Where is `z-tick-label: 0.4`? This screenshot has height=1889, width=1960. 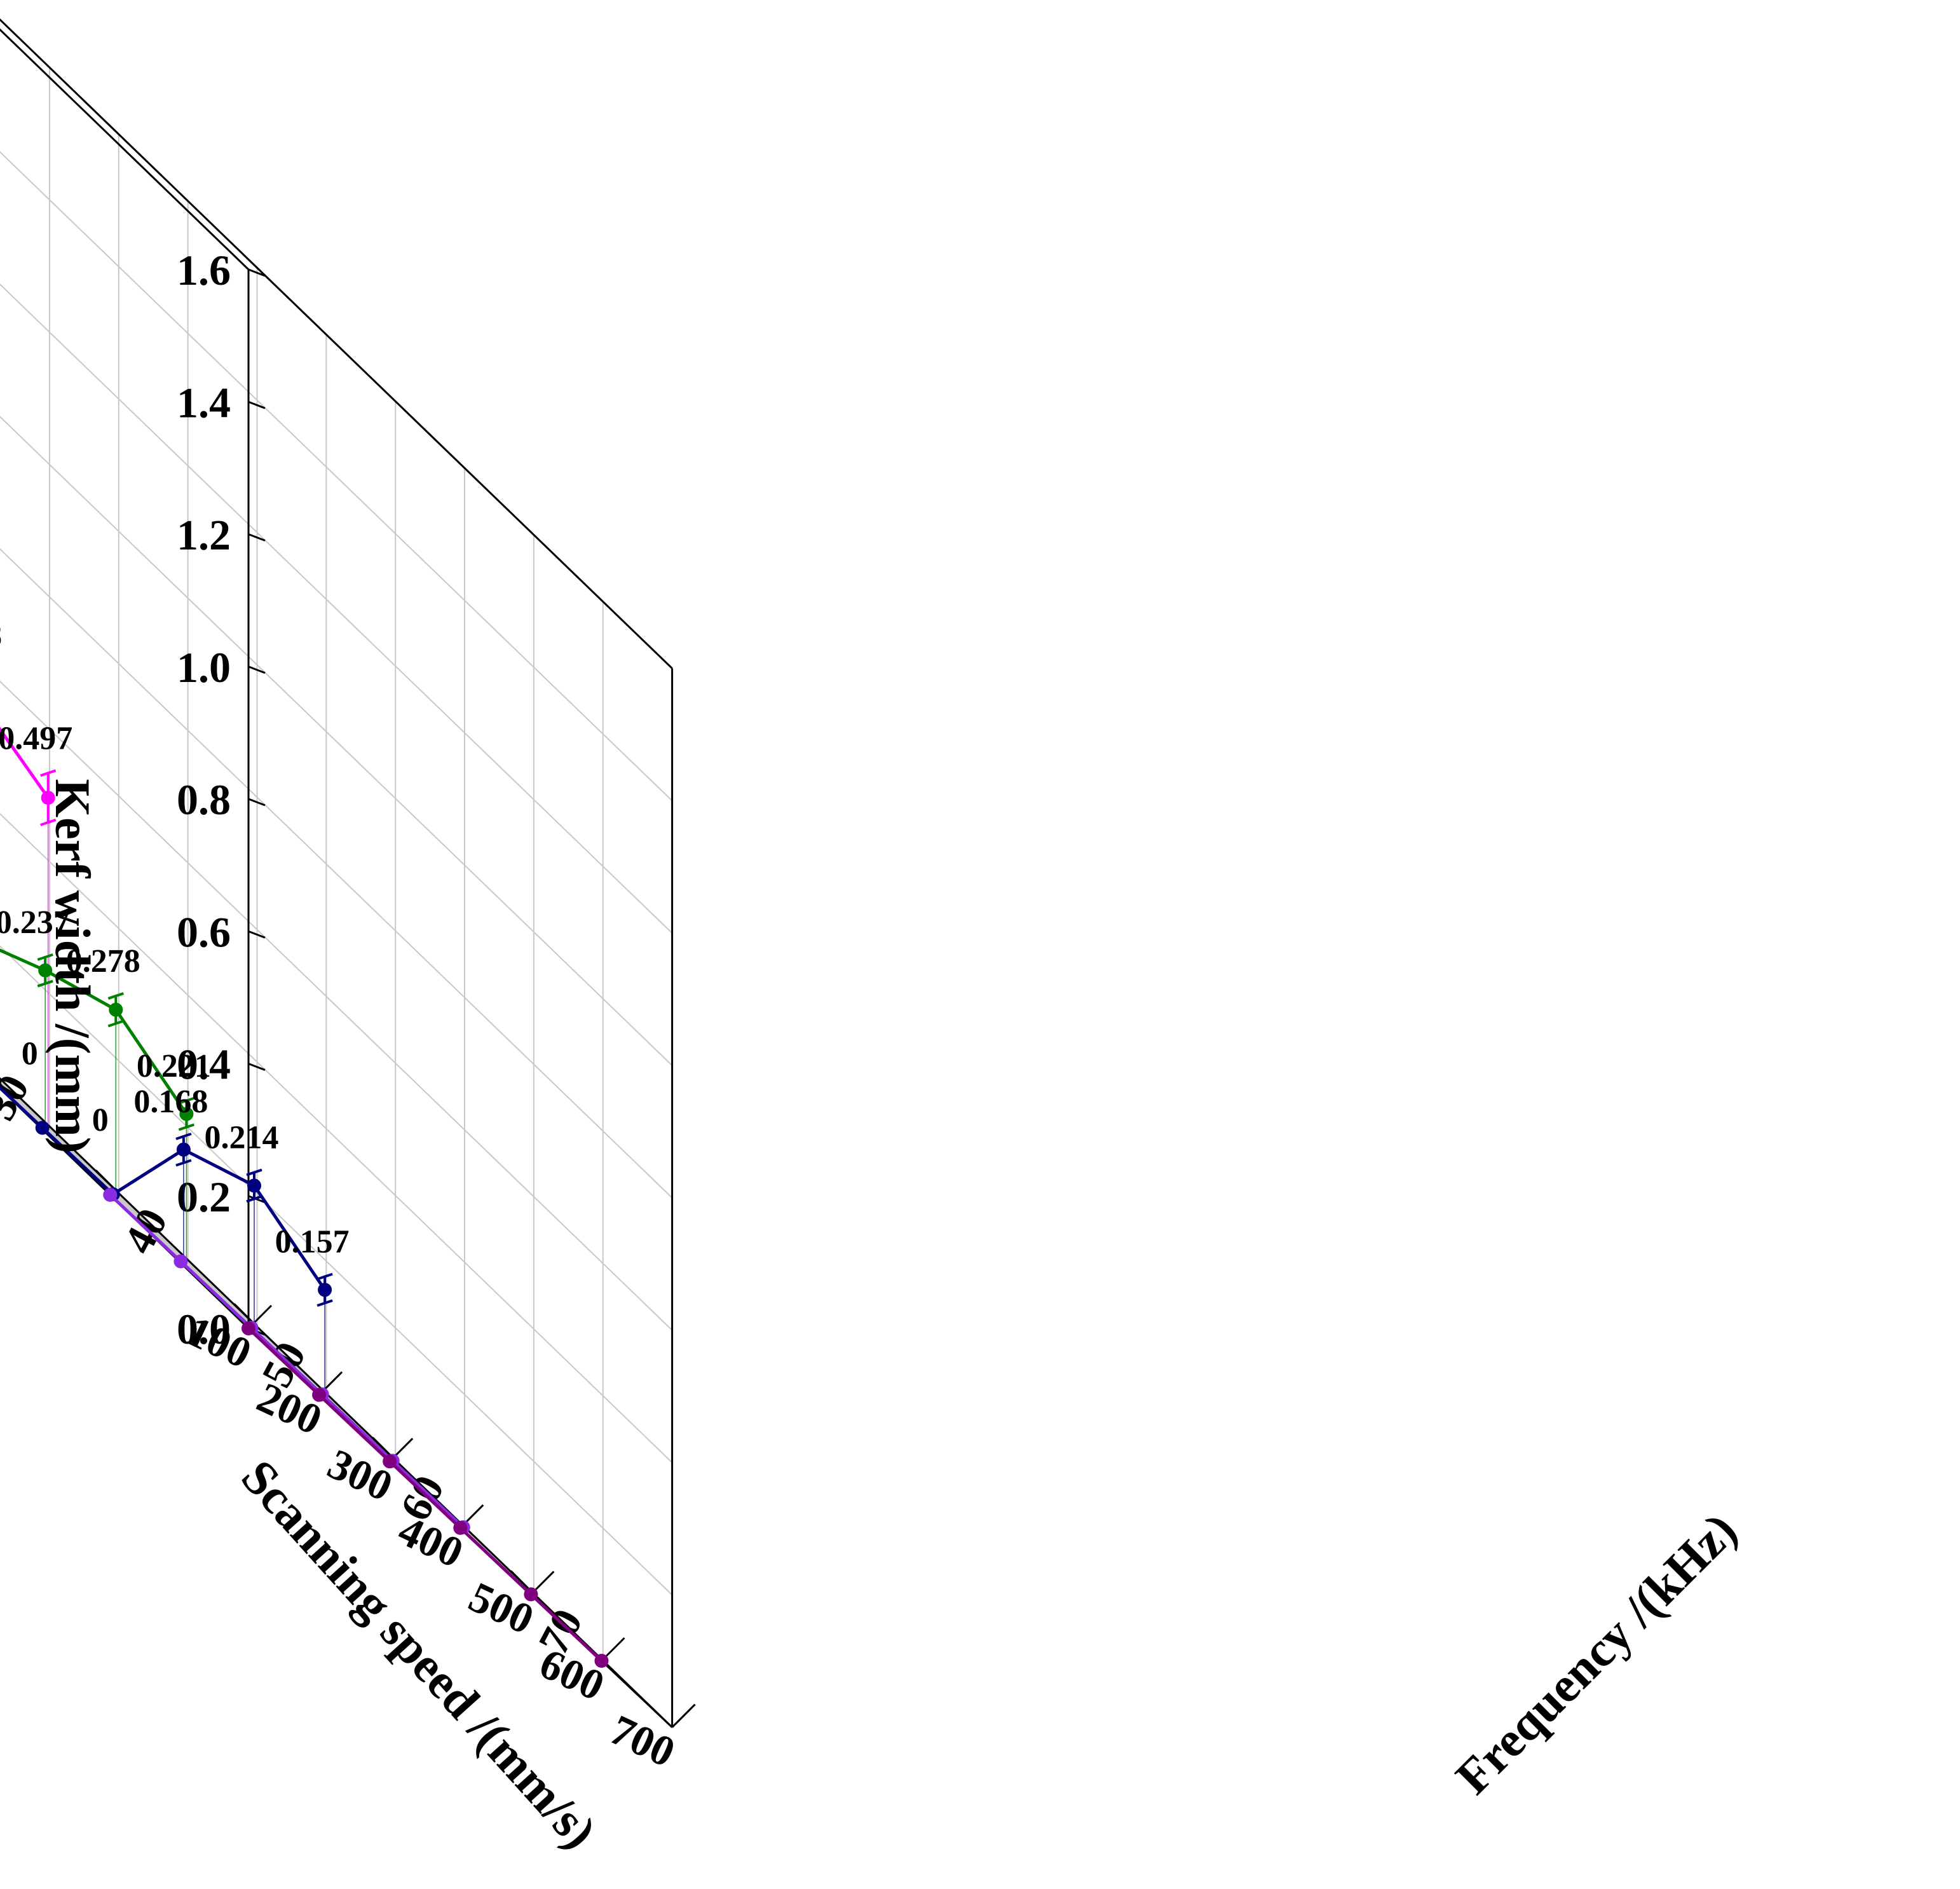 z-tick-label: 0.4 is located at coordinates (204, 1064).